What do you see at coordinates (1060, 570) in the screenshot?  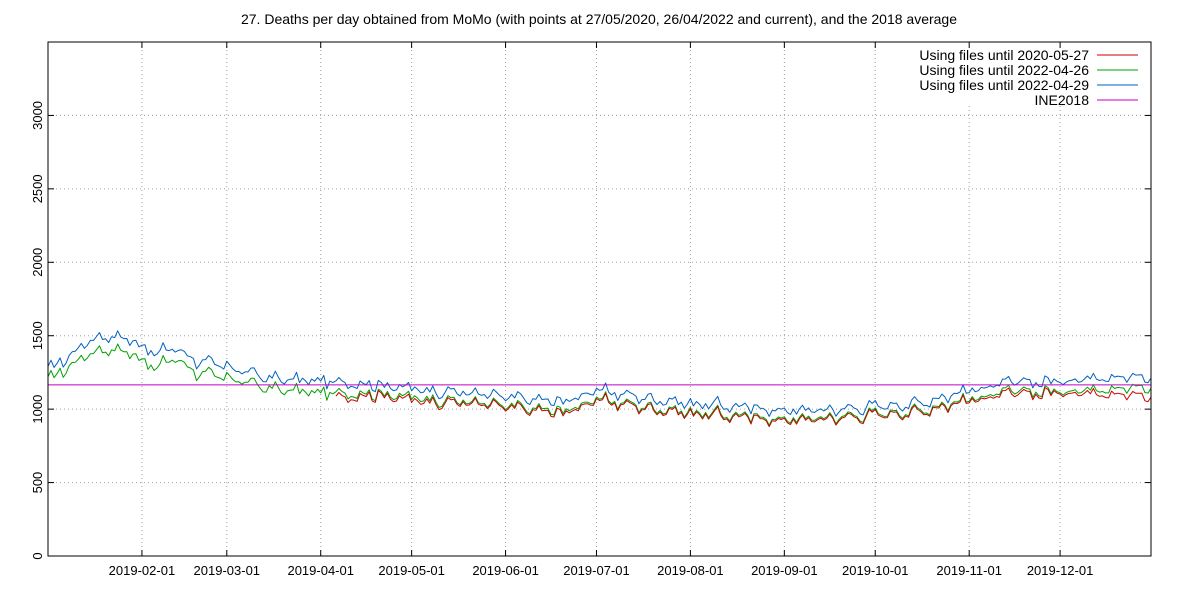 I see `x-tick-label: 2019-12-01` at bounding box center [1060, 570].